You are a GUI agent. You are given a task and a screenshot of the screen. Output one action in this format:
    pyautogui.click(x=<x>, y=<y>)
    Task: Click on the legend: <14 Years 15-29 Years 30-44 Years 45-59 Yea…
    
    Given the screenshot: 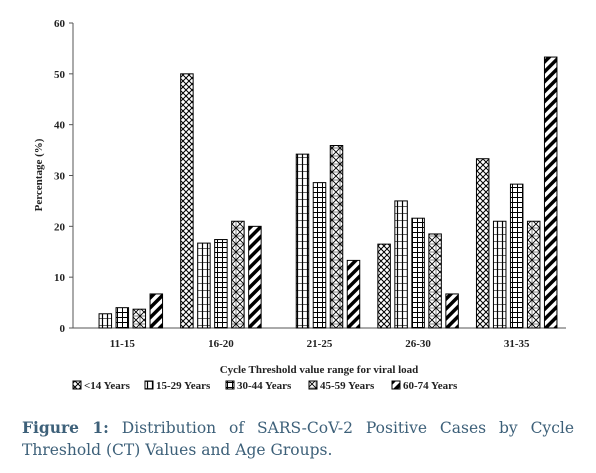 What is the action you would take?
    pyautogui.click(x=265, y=386)
    